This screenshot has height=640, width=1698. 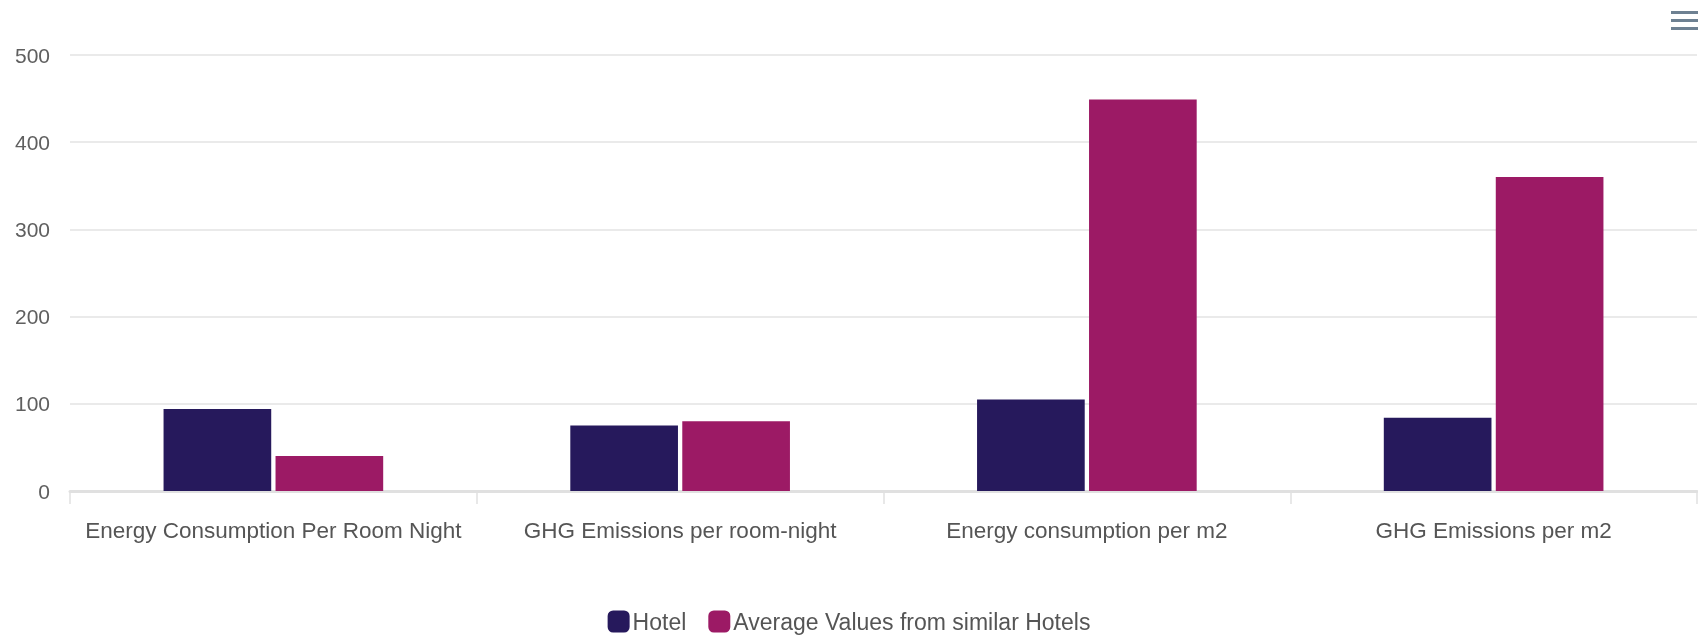 I want to click on y-tick-label: 300, so click(x=32, y=229).